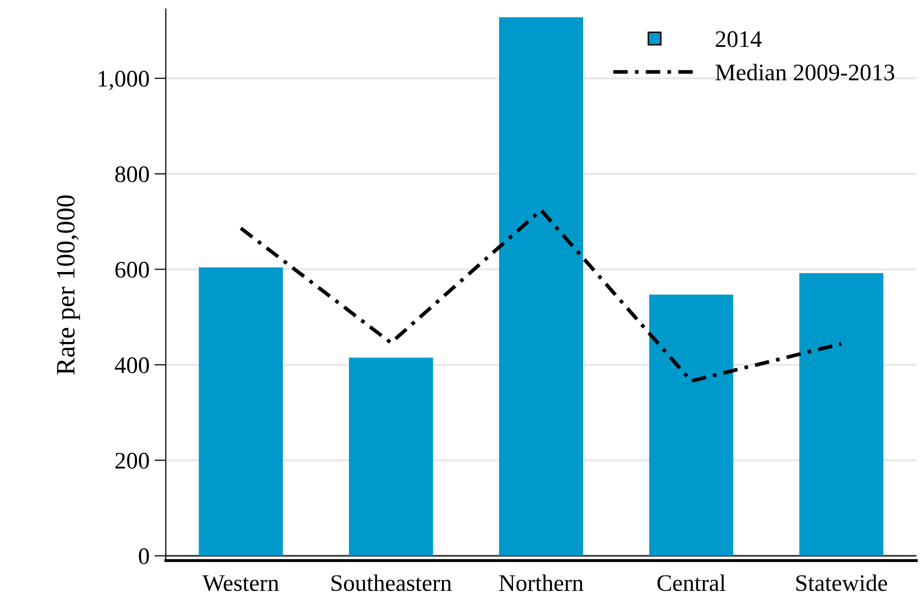  Describe the element at coordinates (240, 583) in the screenshot. I see `x-tick-label: Western` at that location.